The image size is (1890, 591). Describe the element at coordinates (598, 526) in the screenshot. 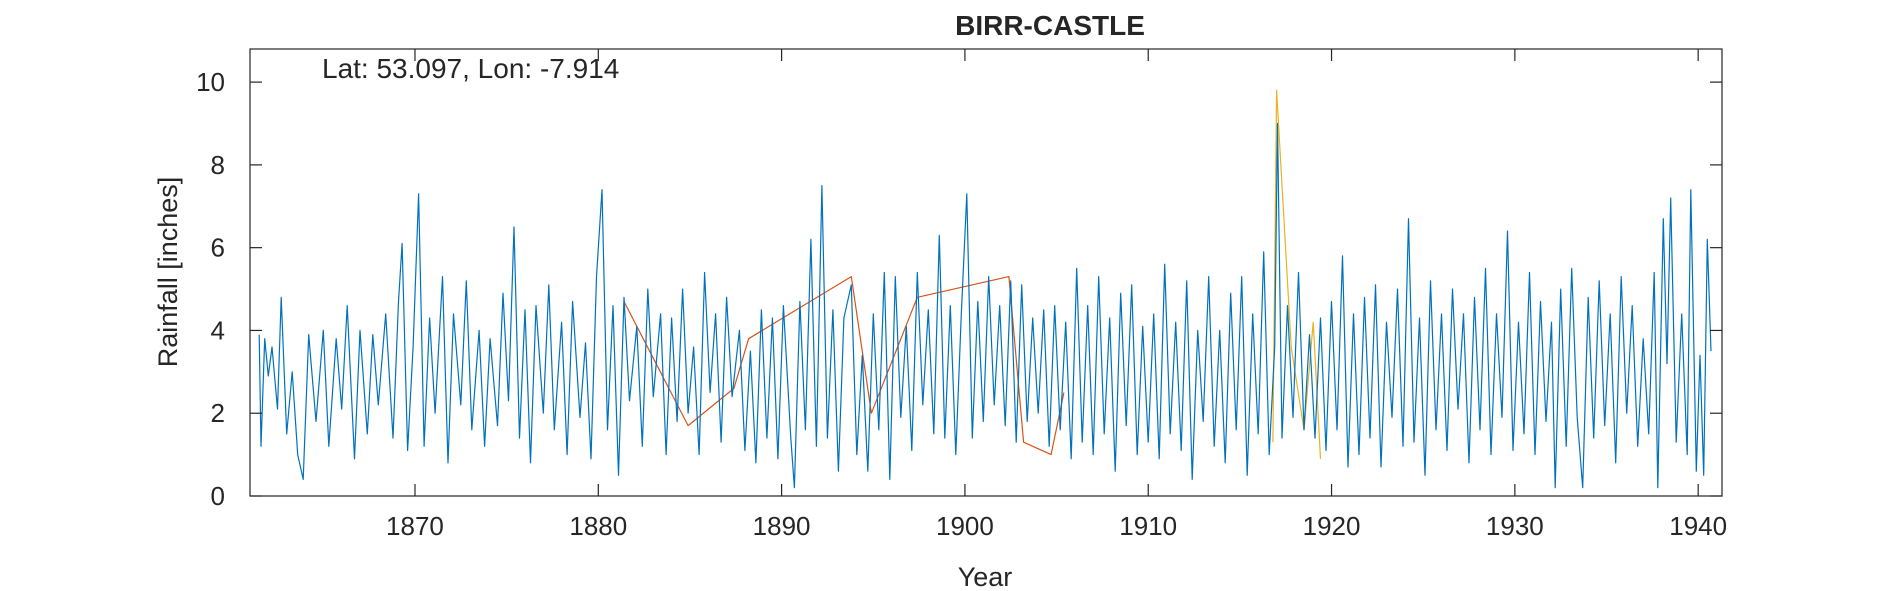

I see `x-tick-label: 1880` at that location.